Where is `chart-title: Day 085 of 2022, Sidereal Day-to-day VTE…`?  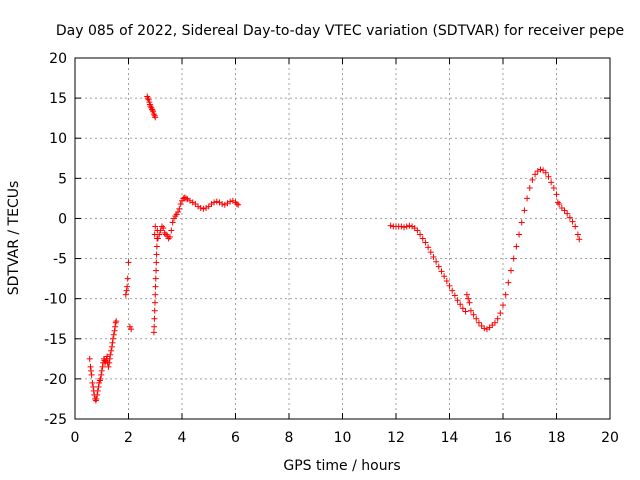
chart-title: Day 085 of 2022, Sidereal Day-to-day VTE… is located at coordinates (340, 31).